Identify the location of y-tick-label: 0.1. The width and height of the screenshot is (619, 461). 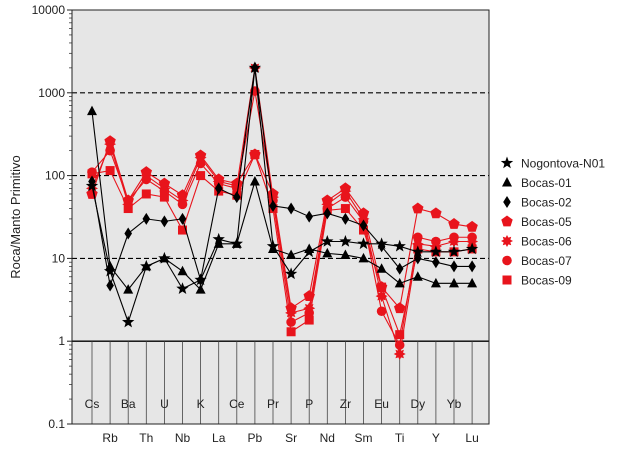
(56, 424).